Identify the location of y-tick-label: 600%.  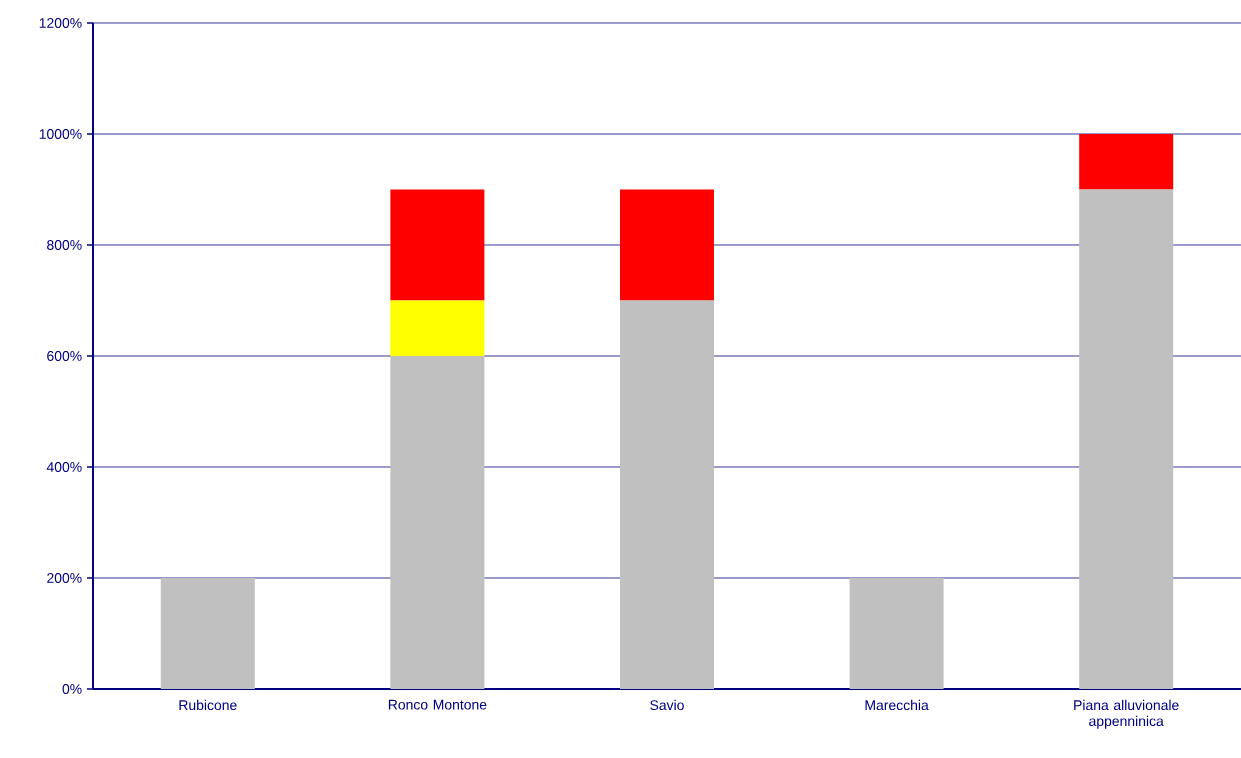
(64, 356).